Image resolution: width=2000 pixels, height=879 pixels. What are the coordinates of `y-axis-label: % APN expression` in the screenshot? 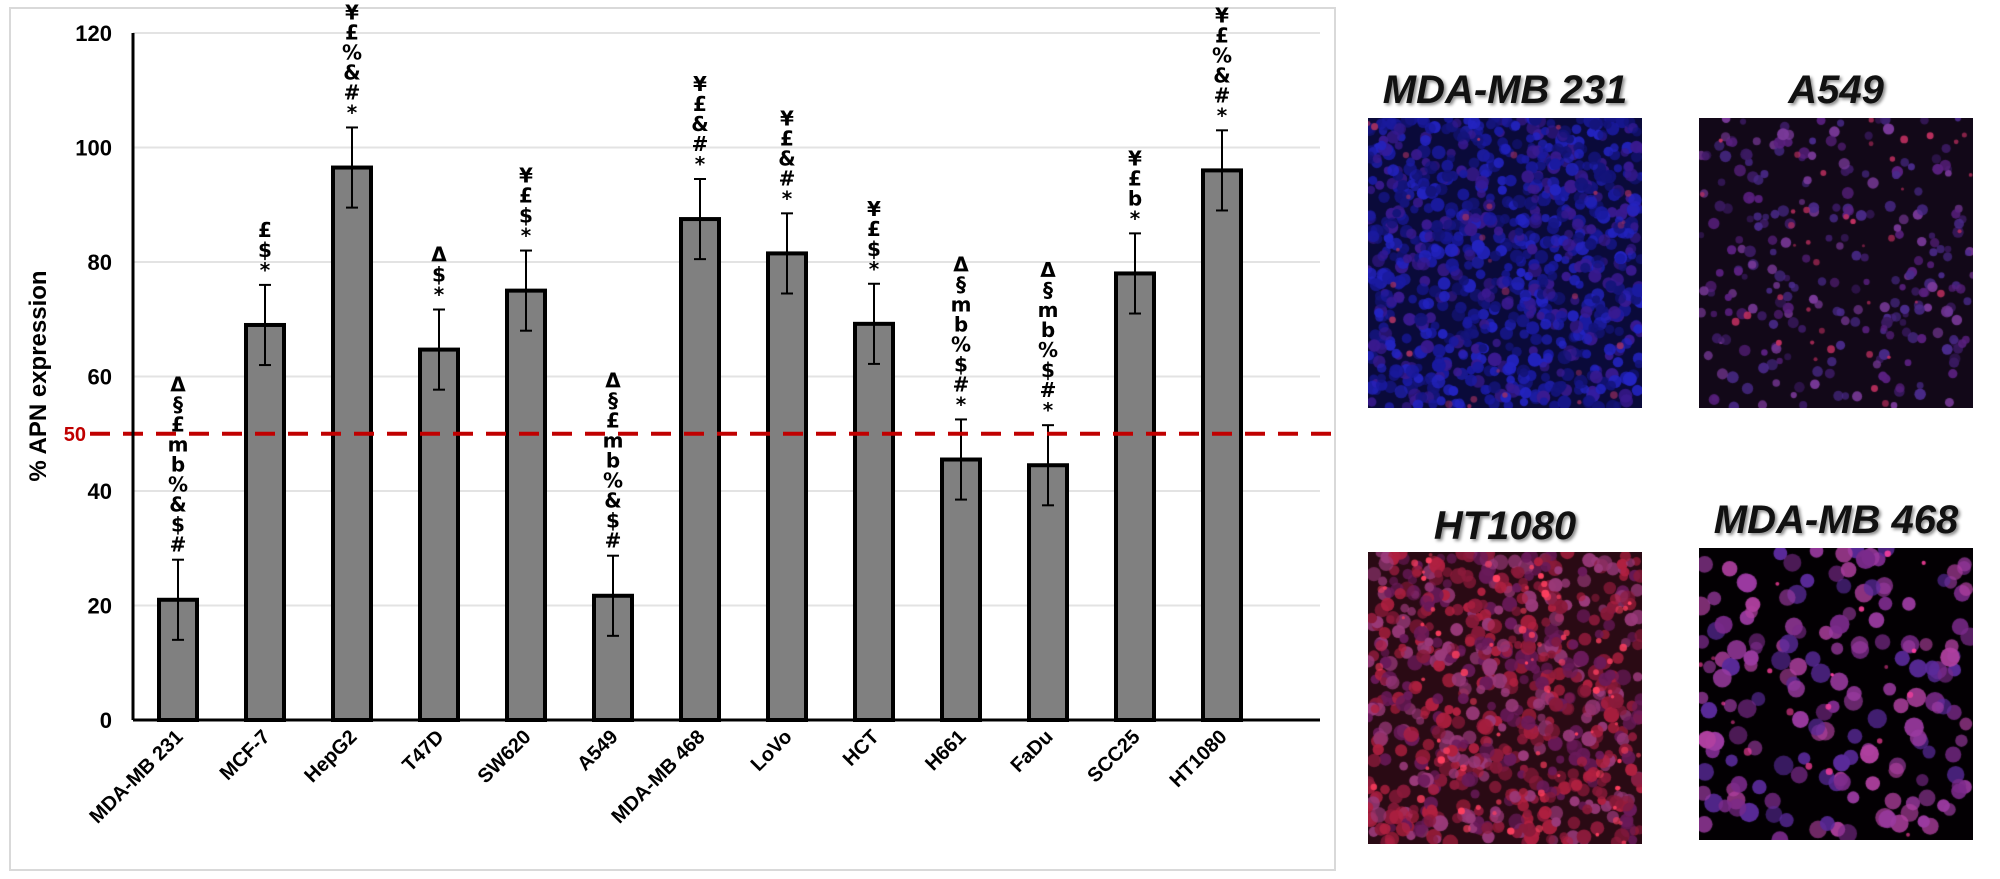 It's located at (38, 375).